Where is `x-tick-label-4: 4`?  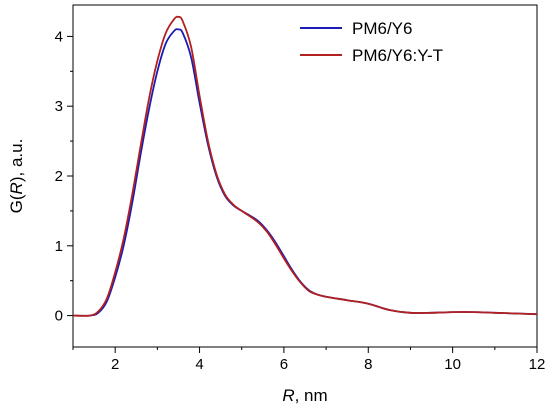
x-tick-label-4: 4 is located at coordinates (199, 364).